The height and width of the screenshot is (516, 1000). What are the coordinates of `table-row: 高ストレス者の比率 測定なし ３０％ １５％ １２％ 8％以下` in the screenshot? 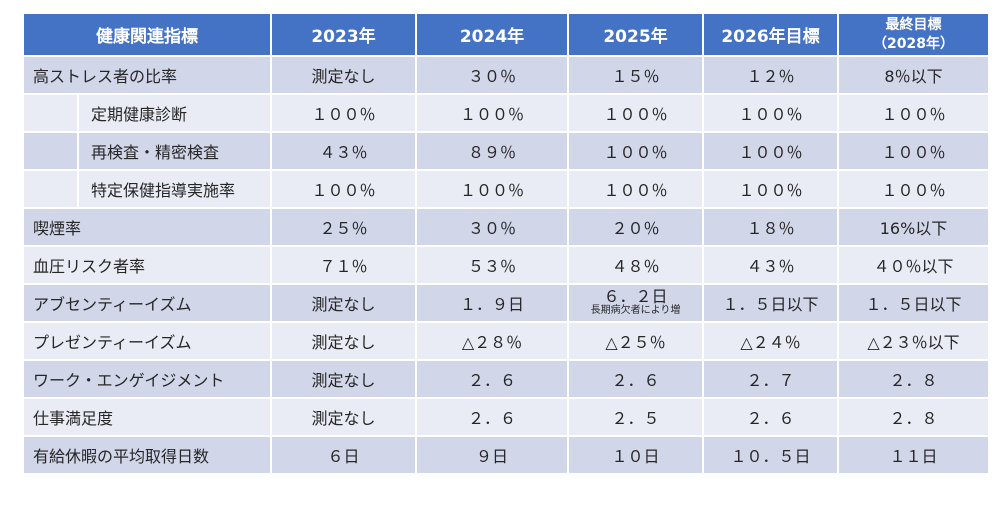 It's located at (506, 75).